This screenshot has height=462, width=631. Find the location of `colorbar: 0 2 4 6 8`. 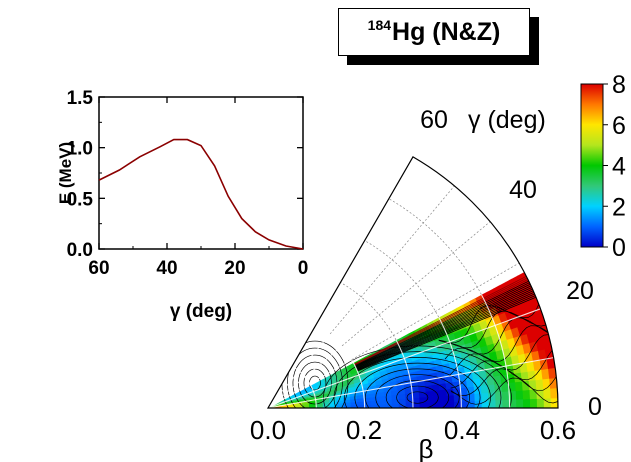

colorbar: 0 2 4 6 8 is located at coordinates (603, 166).